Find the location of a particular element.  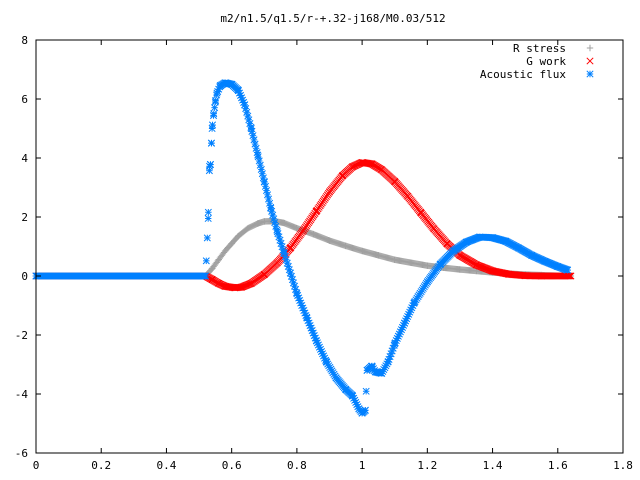

x-tick-label: 1.8 is located at coordinates (623, 465).